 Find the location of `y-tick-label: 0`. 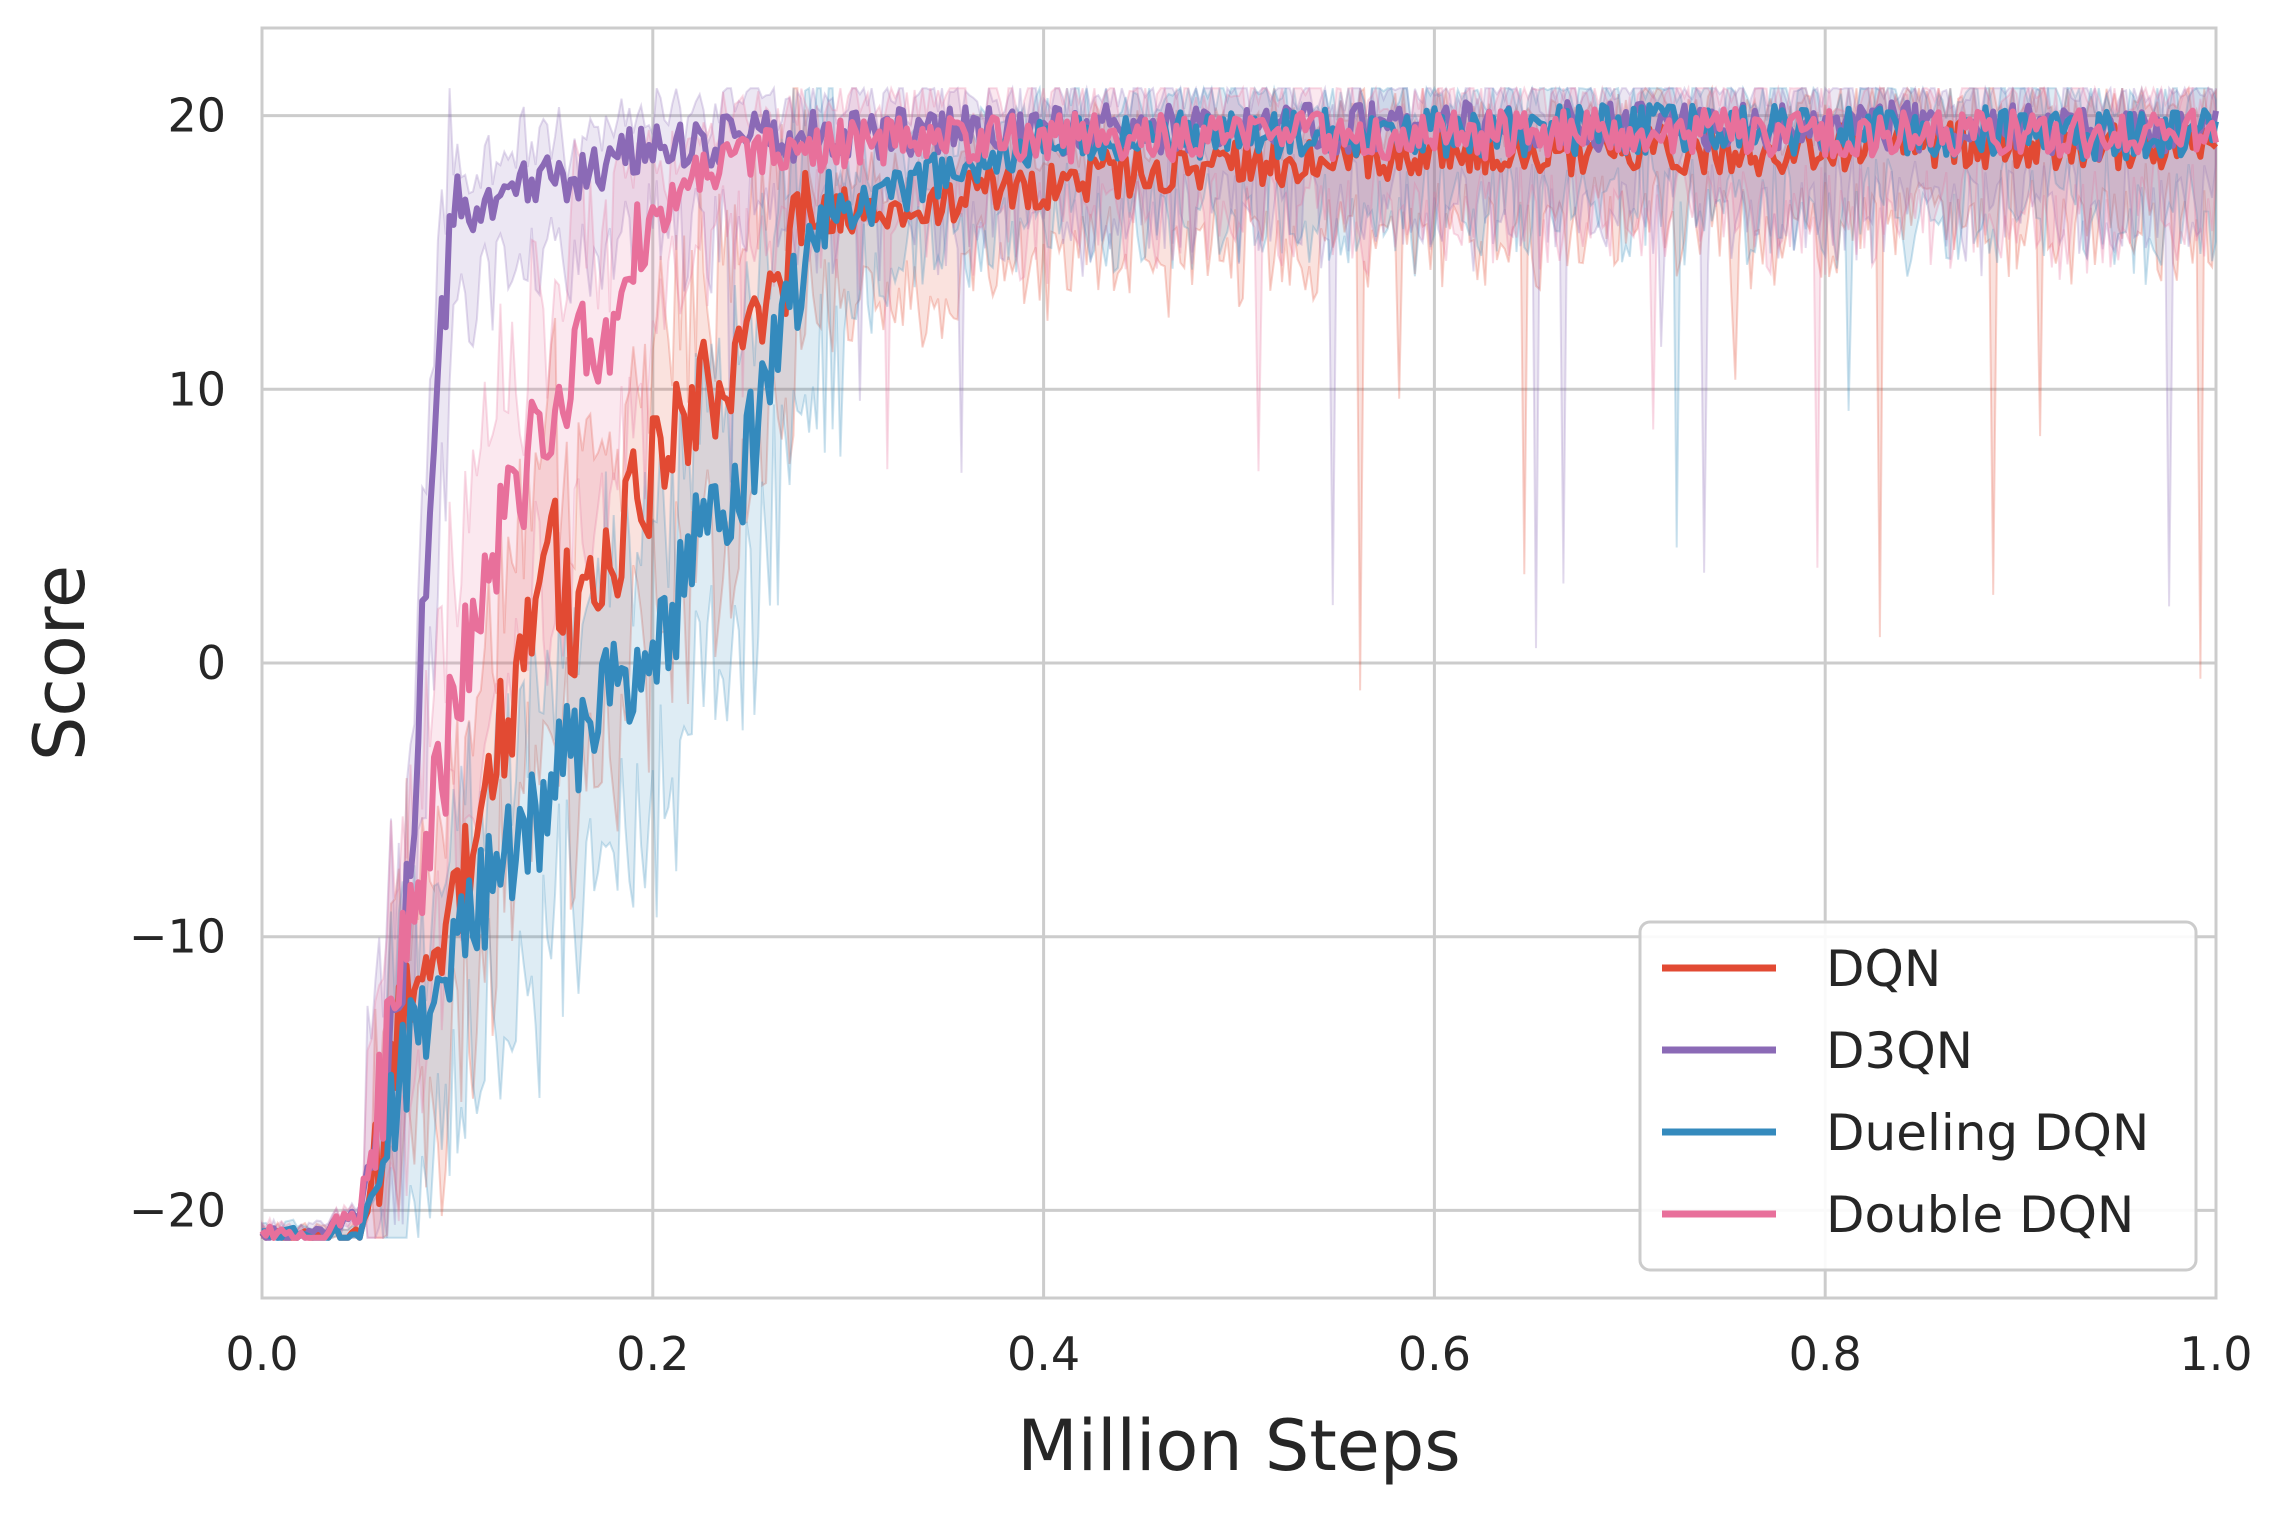

y-tick-label: 0 is located at coordinates (211, 663).